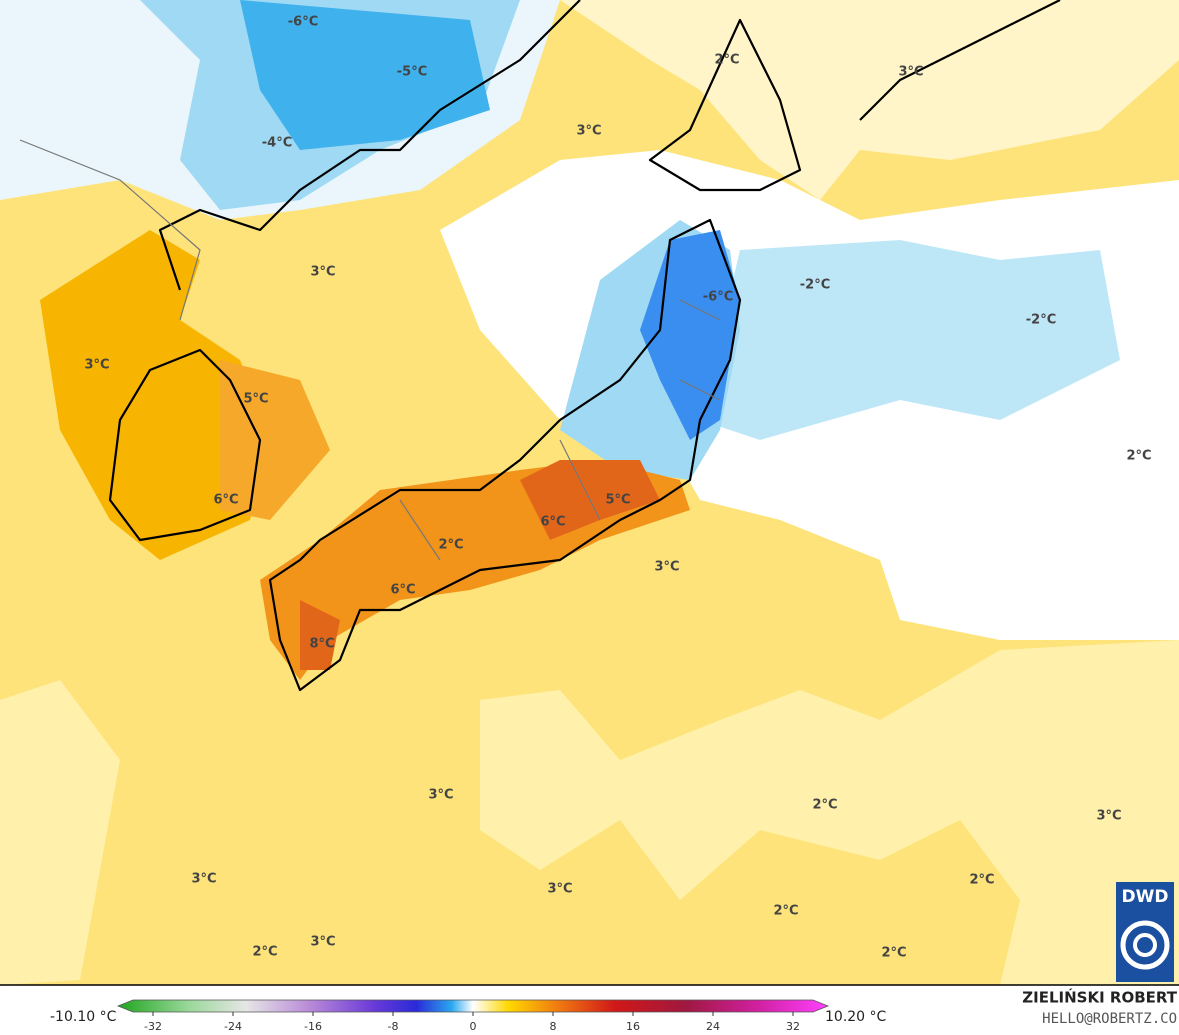  Describe the element at coordinates (233, 1026) in the screenshot. I see `colorbar-tick-label: -24` at that location.